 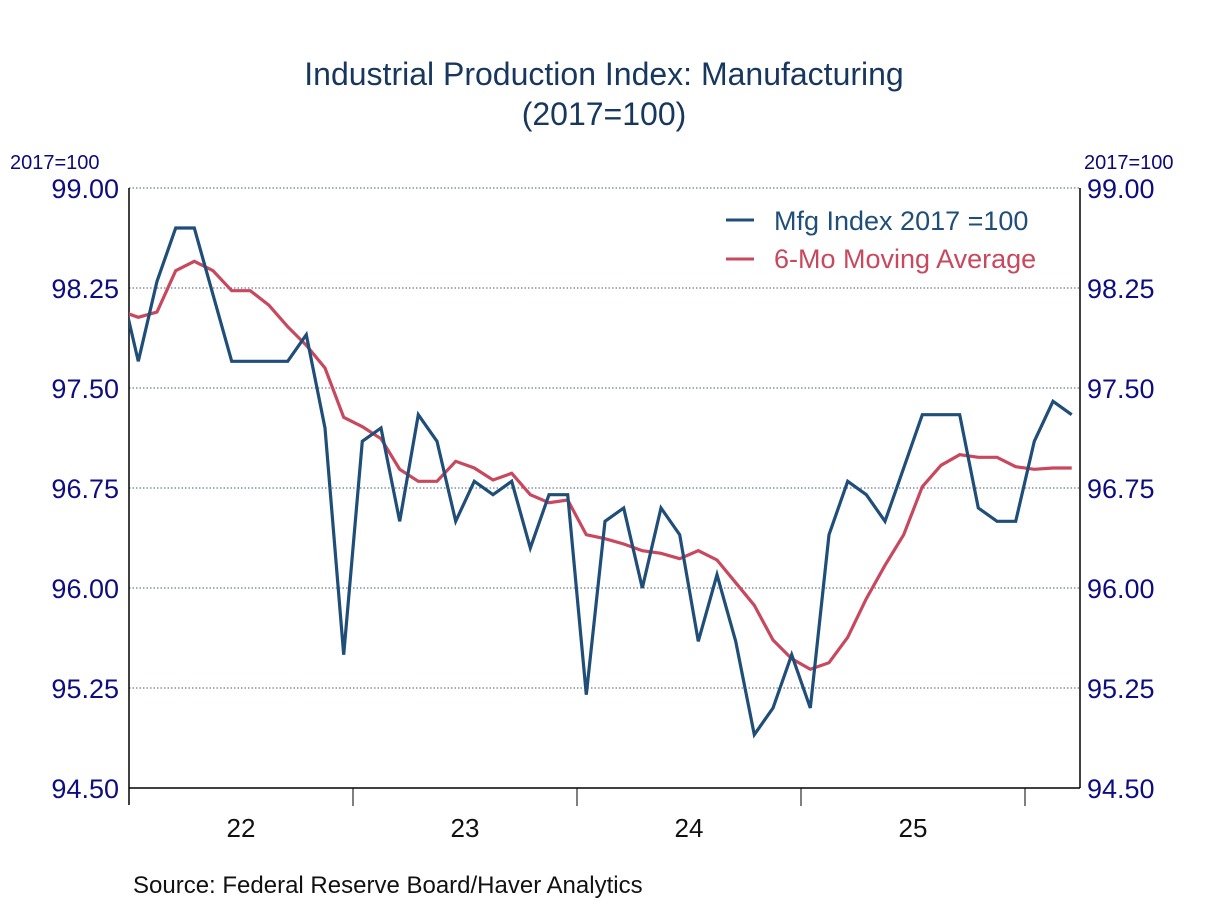 I want to click on y-tick-label-left: 99.00, so click(x=85, y=189).